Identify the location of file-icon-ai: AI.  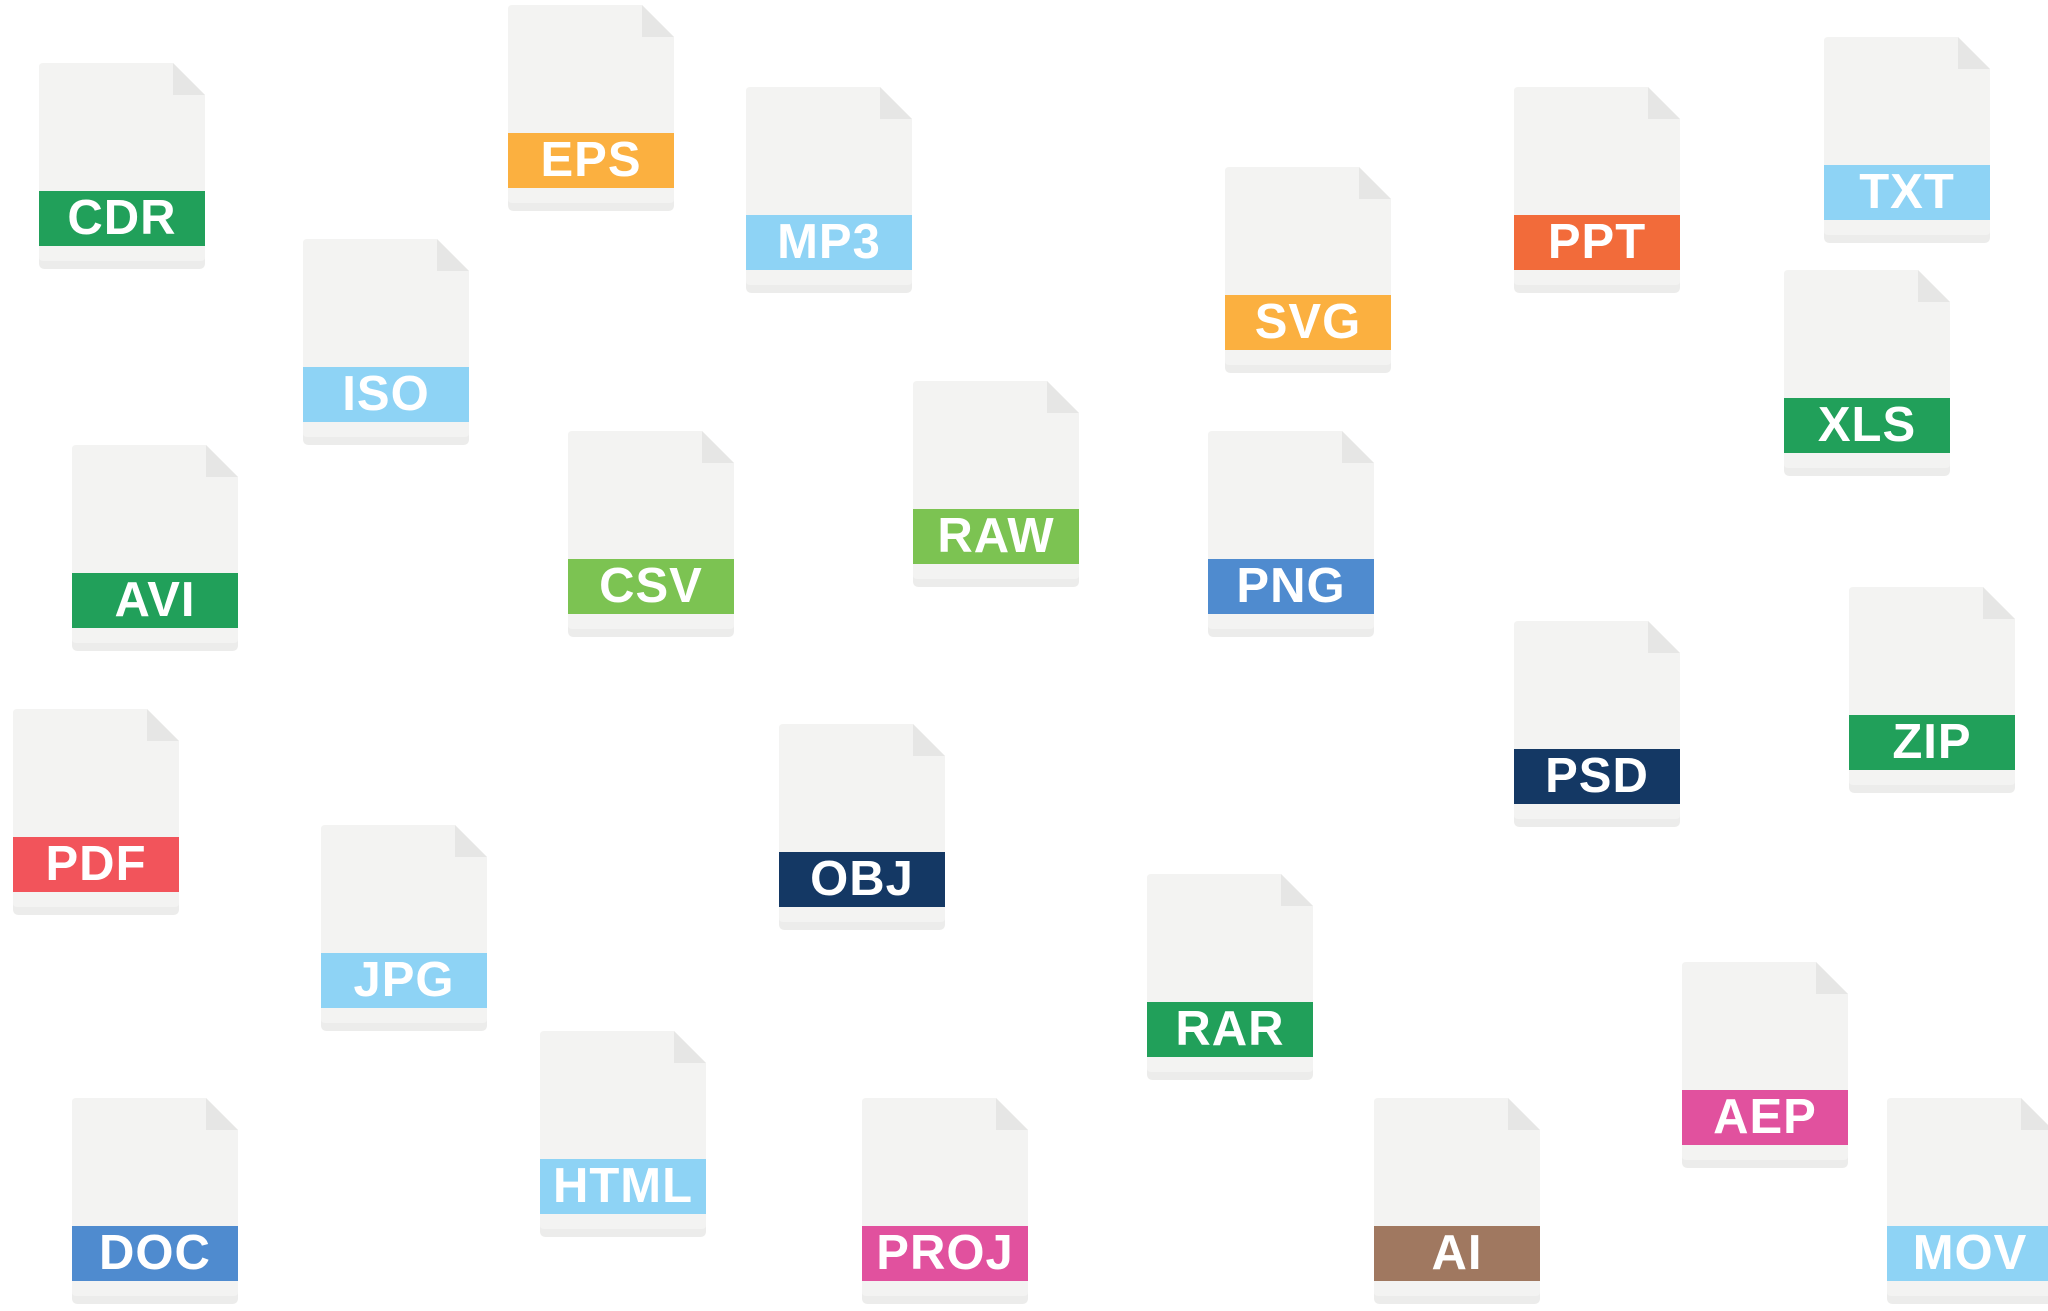
(1457, 1201).